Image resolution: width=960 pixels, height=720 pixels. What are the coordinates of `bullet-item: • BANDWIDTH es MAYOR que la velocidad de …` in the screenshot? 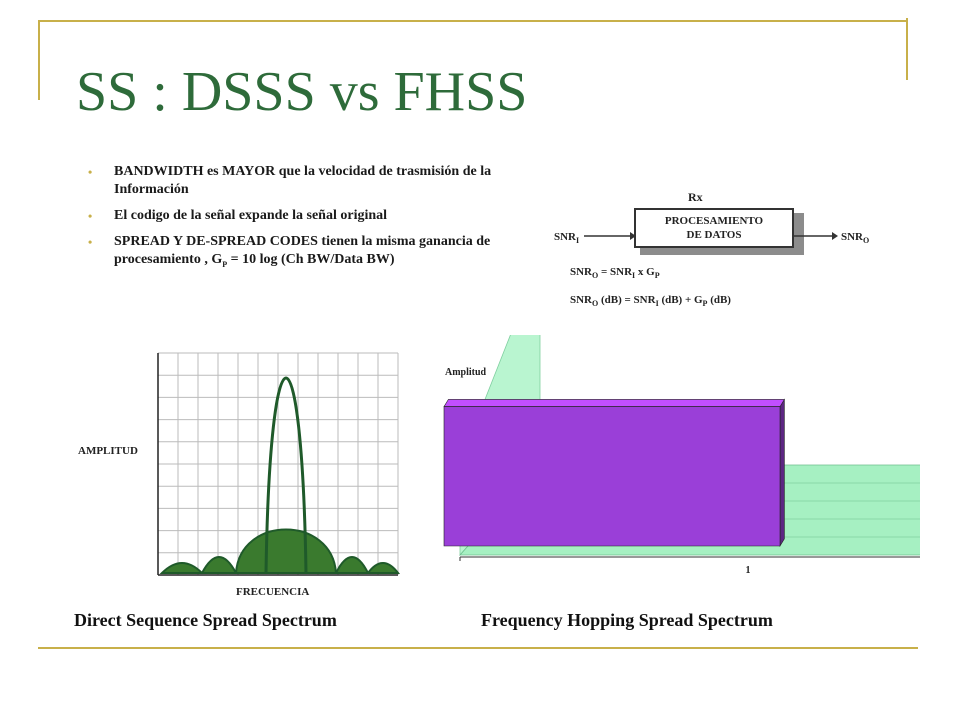 It's located at (303, 181).